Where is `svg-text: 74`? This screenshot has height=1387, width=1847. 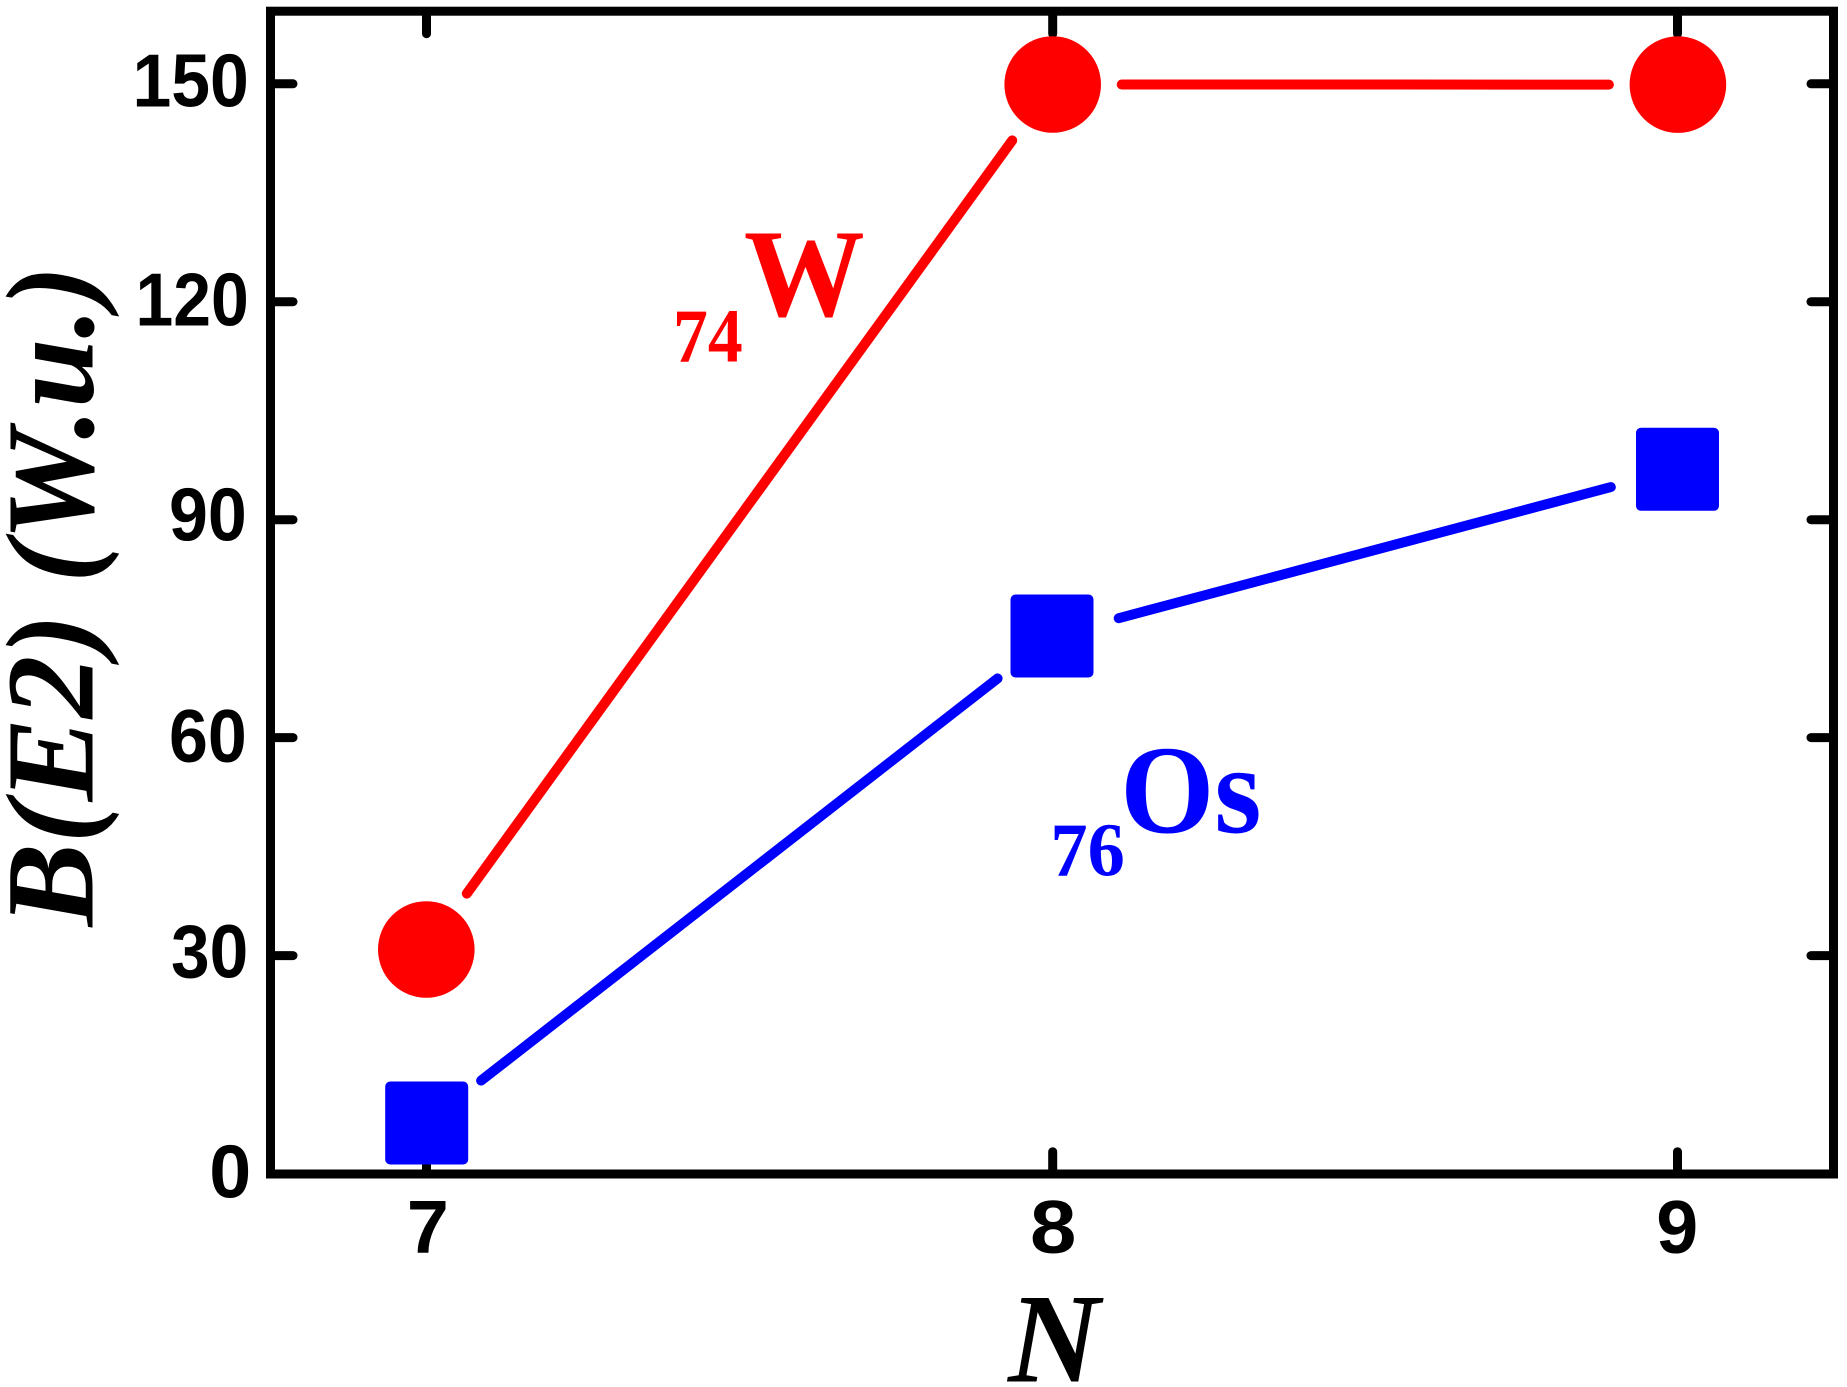
svg-text: 74 is located at coordinates (708, 336).